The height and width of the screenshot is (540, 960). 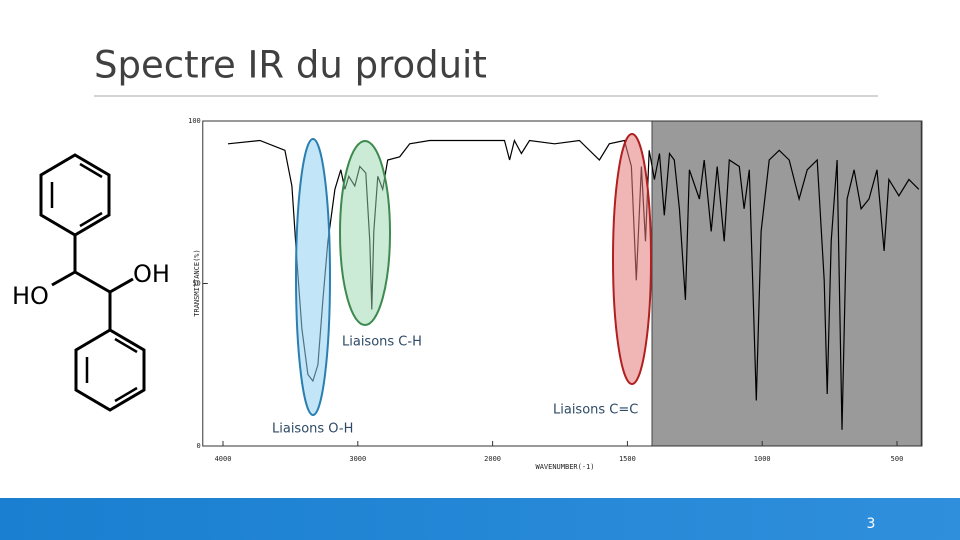 I want to click on annotation: Liaisons O-H, so click(x=312, y=429).